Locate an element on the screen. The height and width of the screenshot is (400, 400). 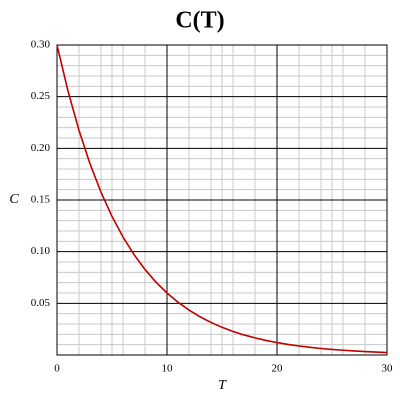
y-tick-label: 0.10 is located at coordinates (41, 251).